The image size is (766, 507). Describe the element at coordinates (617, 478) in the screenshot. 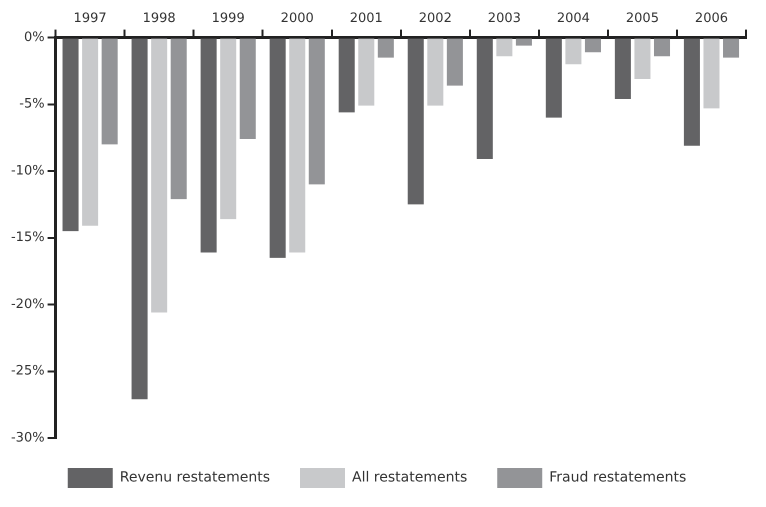

I see `legend-label: Fraud restatements` at that location.